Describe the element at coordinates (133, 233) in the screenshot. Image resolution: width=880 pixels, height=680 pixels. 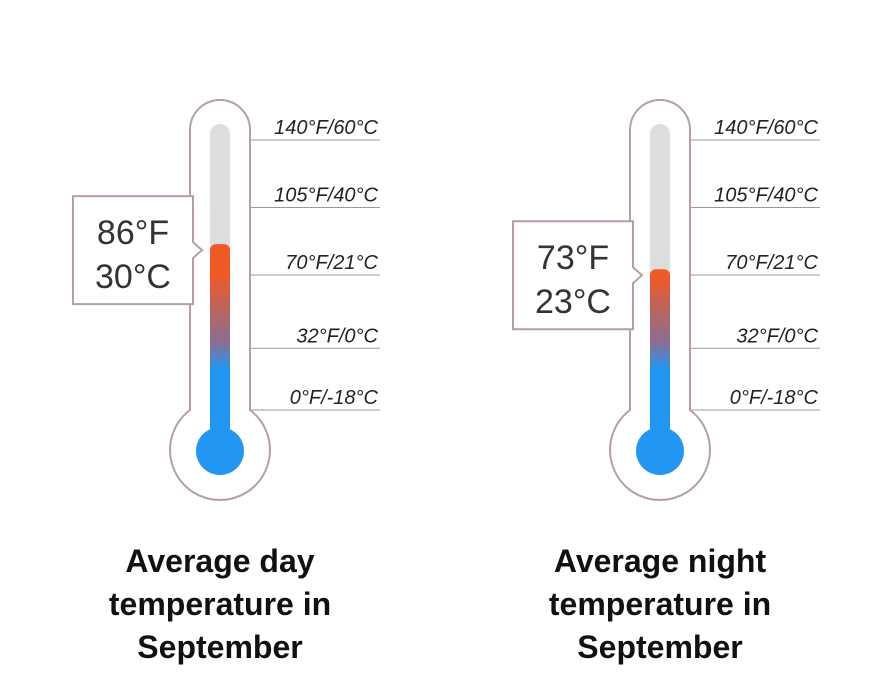
I see `readout-fahrenheit: 86°F` at that location.